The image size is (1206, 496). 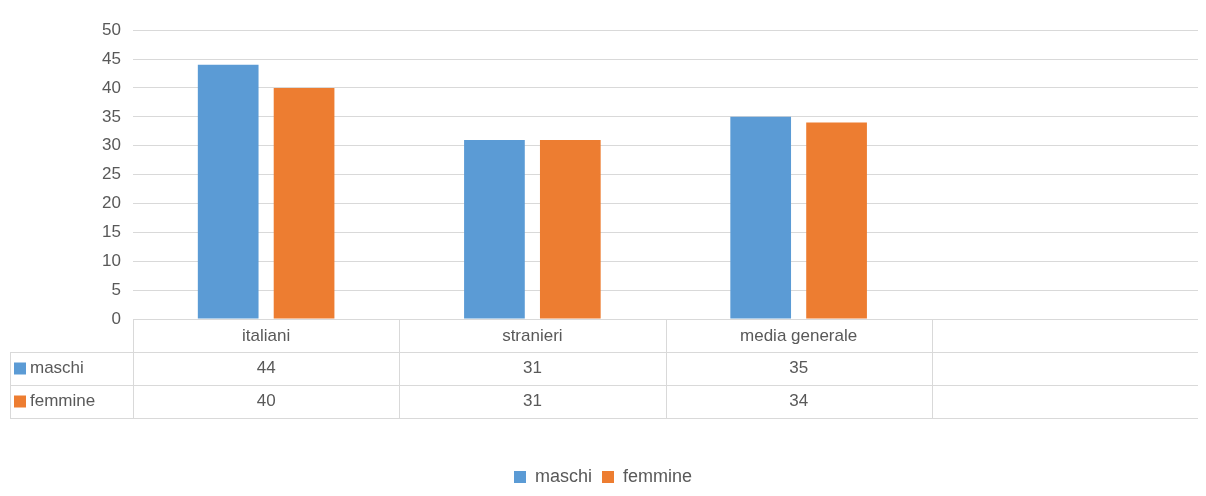 What do you see at coordinates (57, 368) in the screenshot?
I see `legend-label: maschi` at bounding box center [57, 368].